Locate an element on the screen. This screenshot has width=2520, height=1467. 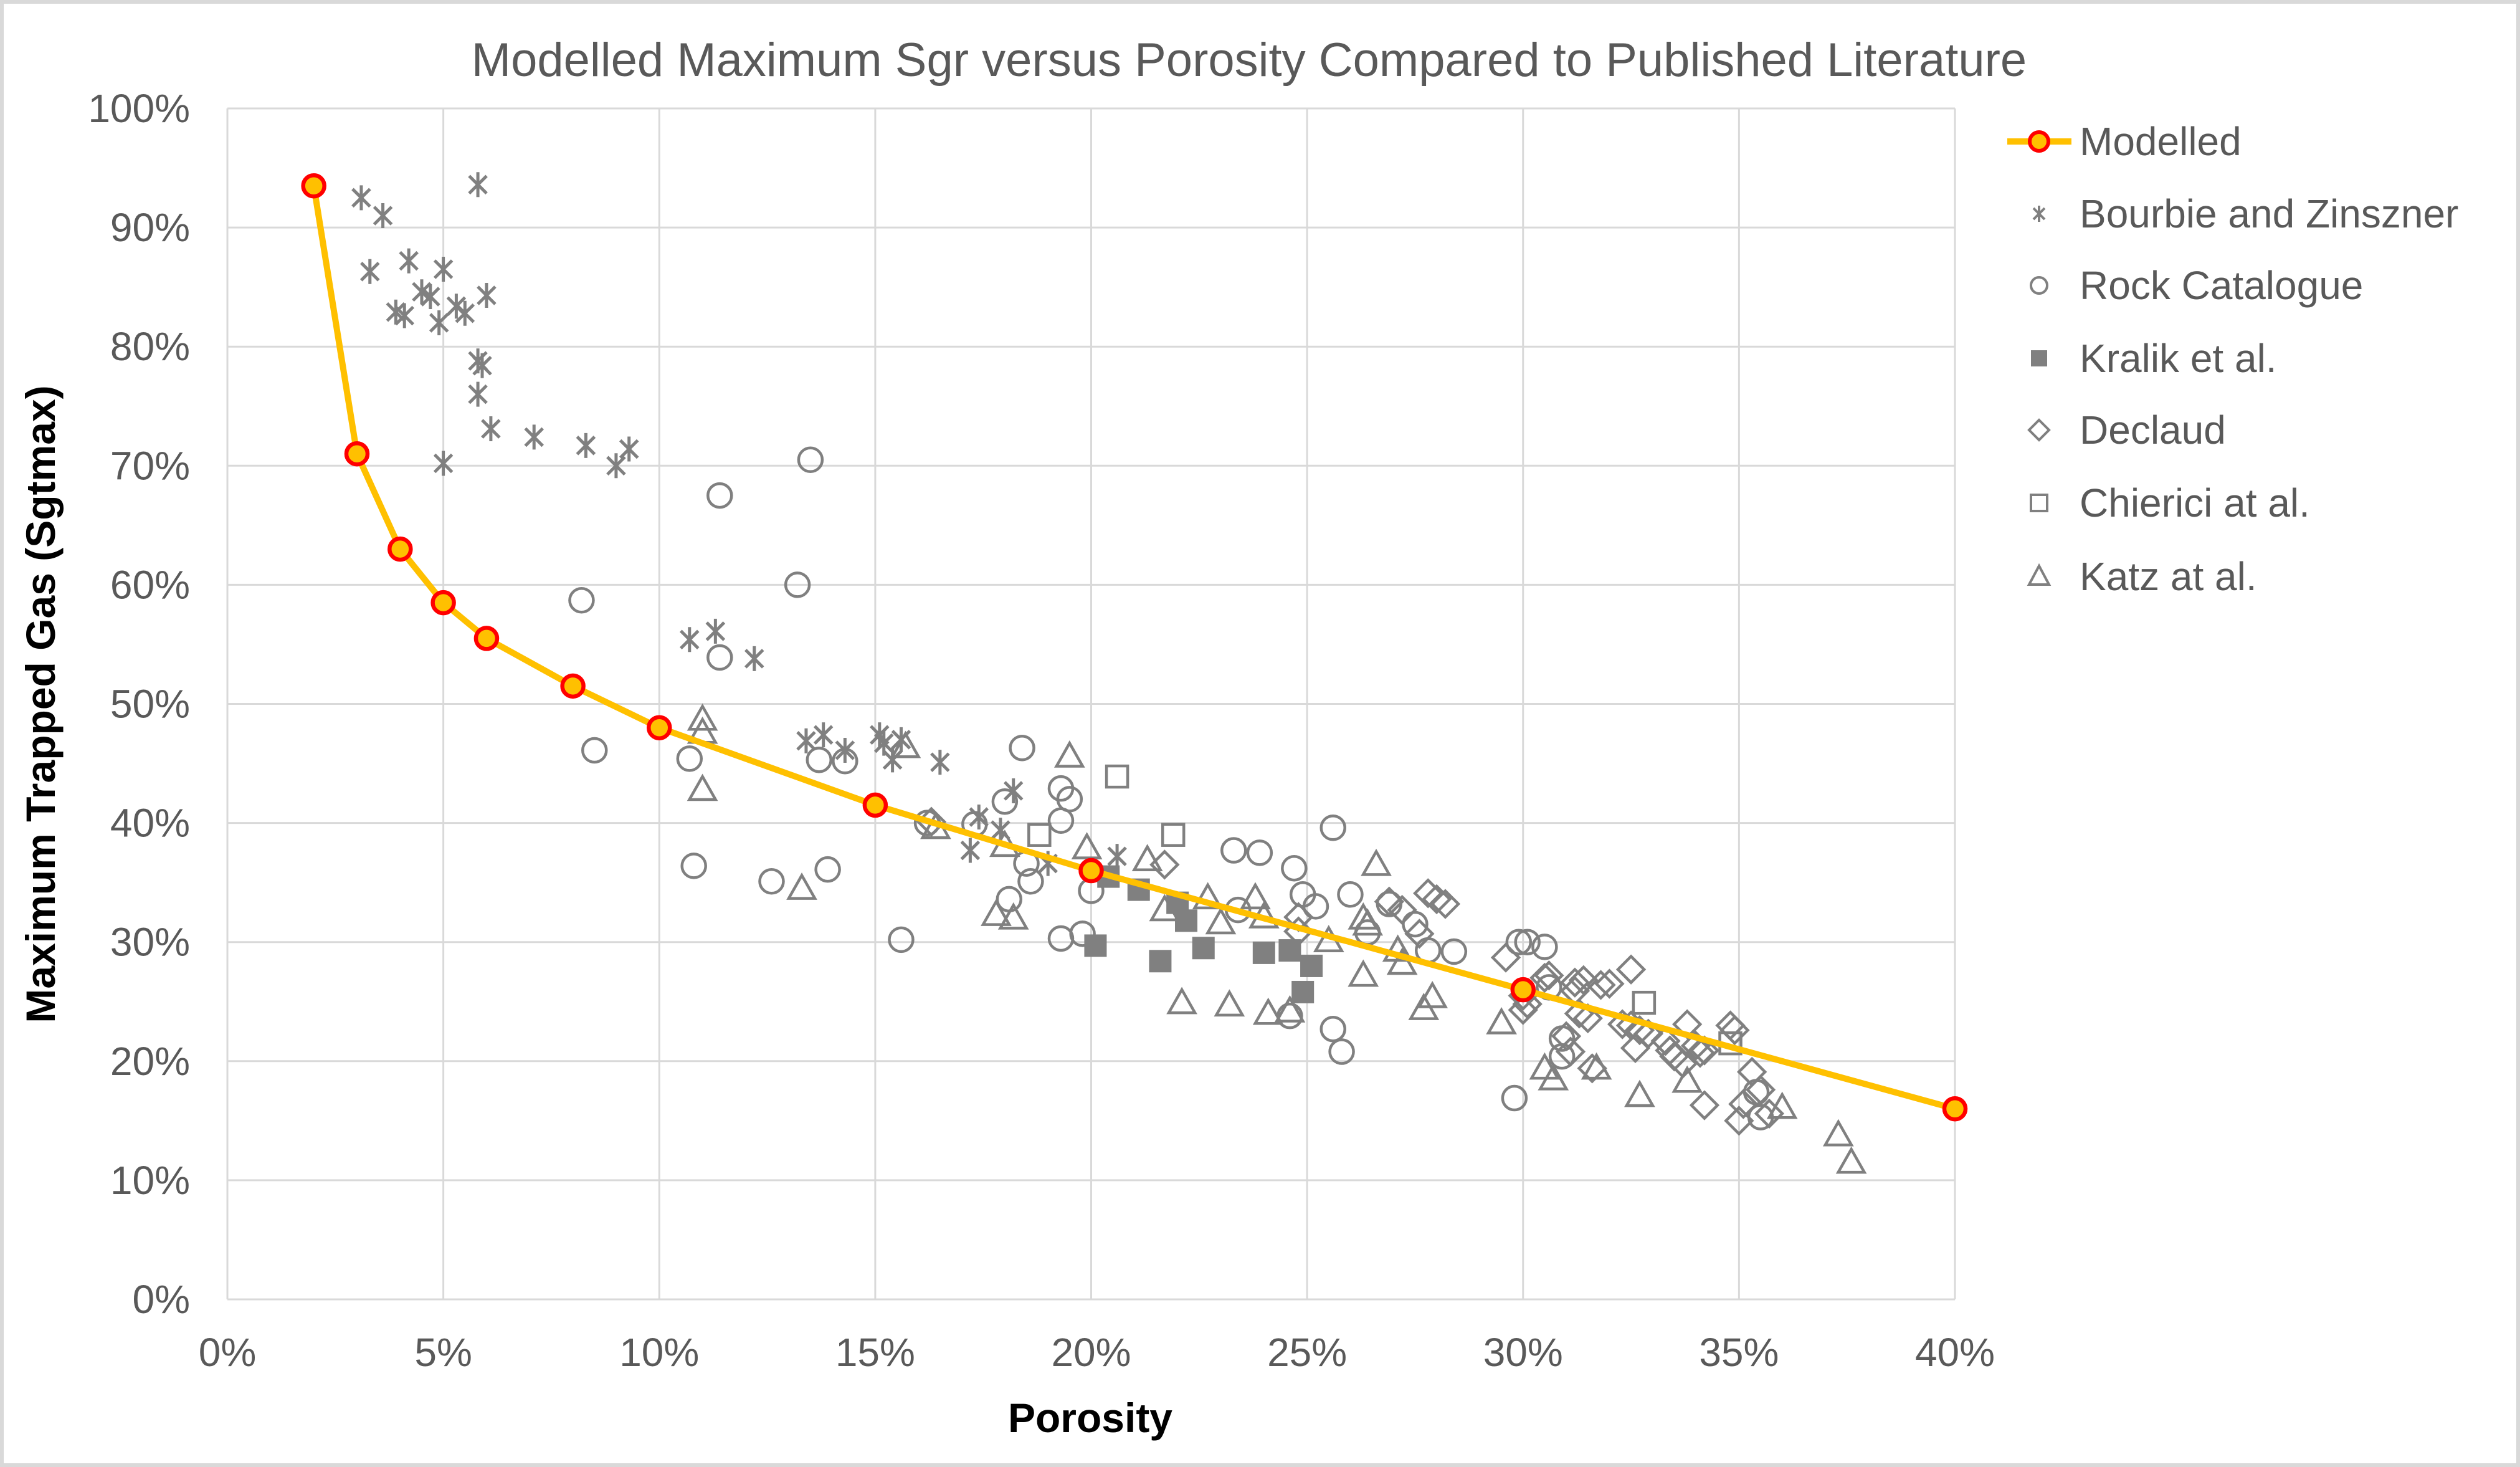
x-axis-title: Porosity is located at coordinates (1090, 1418).